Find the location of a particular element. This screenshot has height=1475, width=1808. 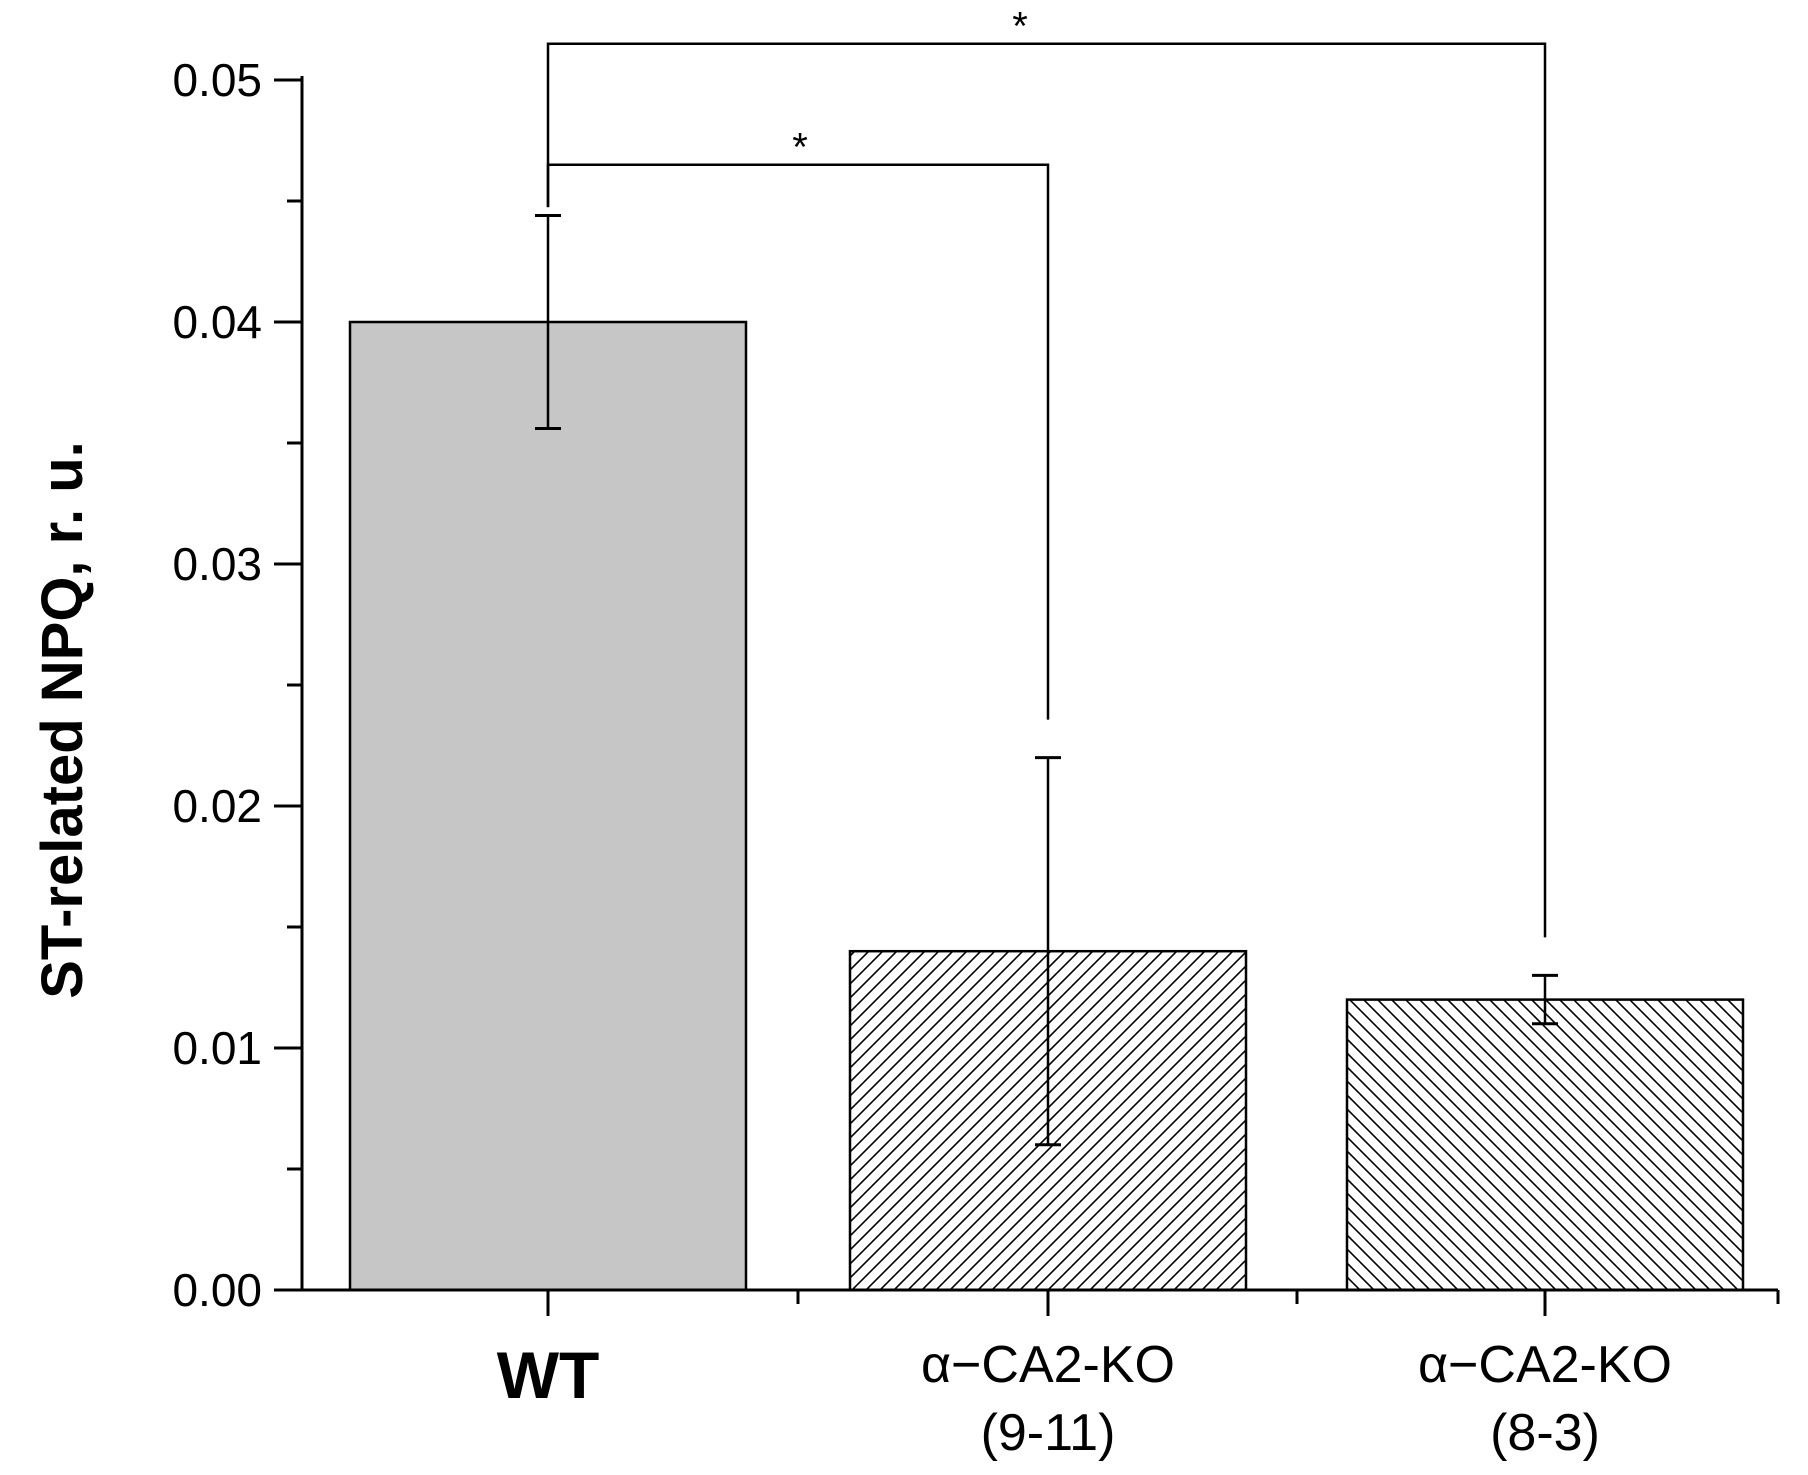

y-tick-label: 0.04 is located at coordinates (217, 322).